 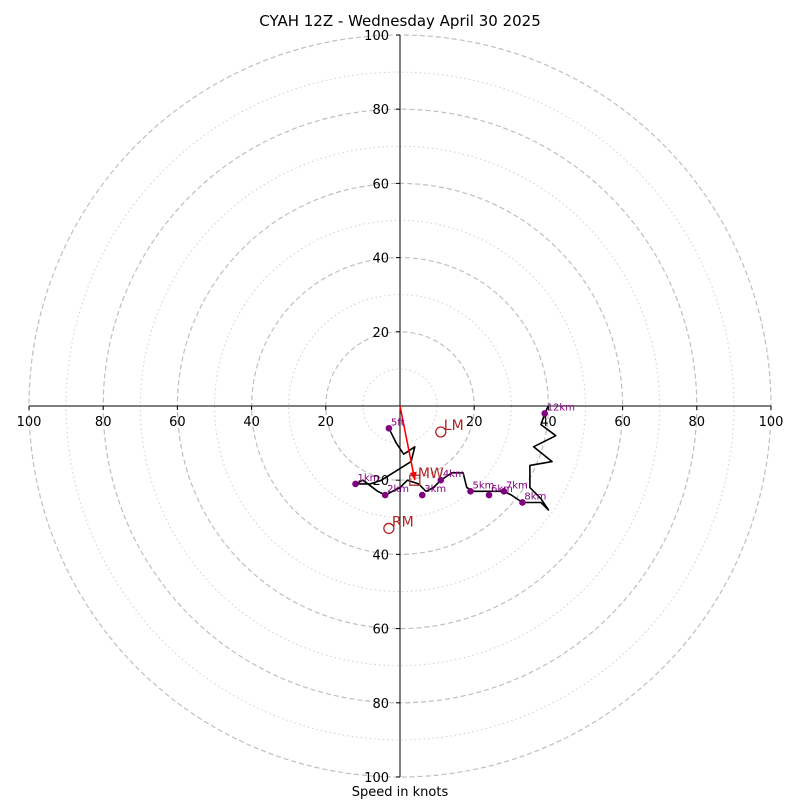 I want to click on storm-marker-MW, so click(x=415, y=480).